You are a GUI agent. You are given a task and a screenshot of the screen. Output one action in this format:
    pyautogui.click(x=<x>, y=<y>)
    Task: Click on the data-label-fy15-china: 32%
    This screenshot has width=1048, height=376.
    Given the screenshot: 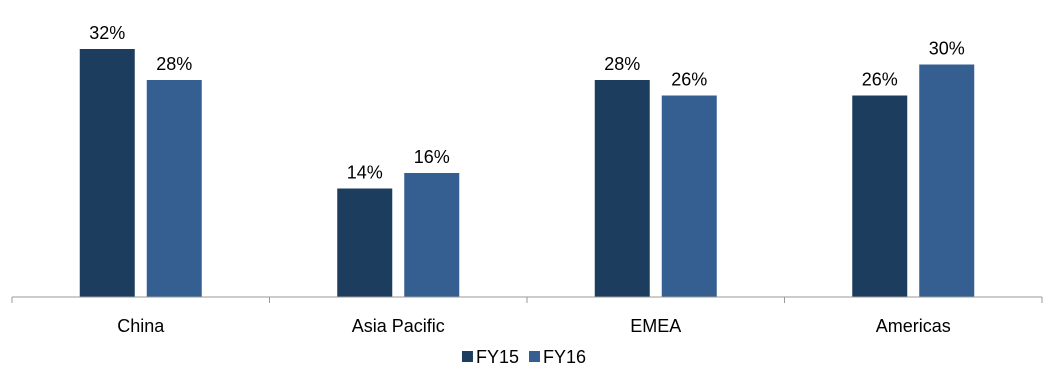 What is the action you would take?
    pyautogui.click(x=107, y=33)
    